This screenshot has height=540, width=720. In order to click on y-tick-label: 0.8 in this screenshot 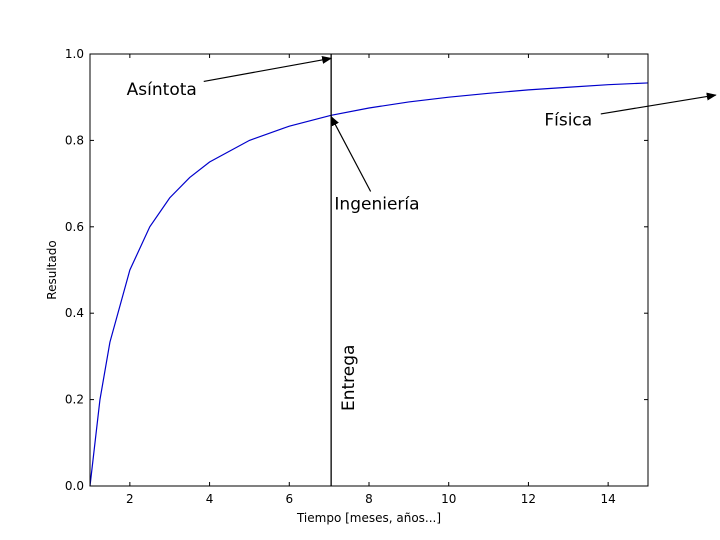, I will do `click(74, 140)`.